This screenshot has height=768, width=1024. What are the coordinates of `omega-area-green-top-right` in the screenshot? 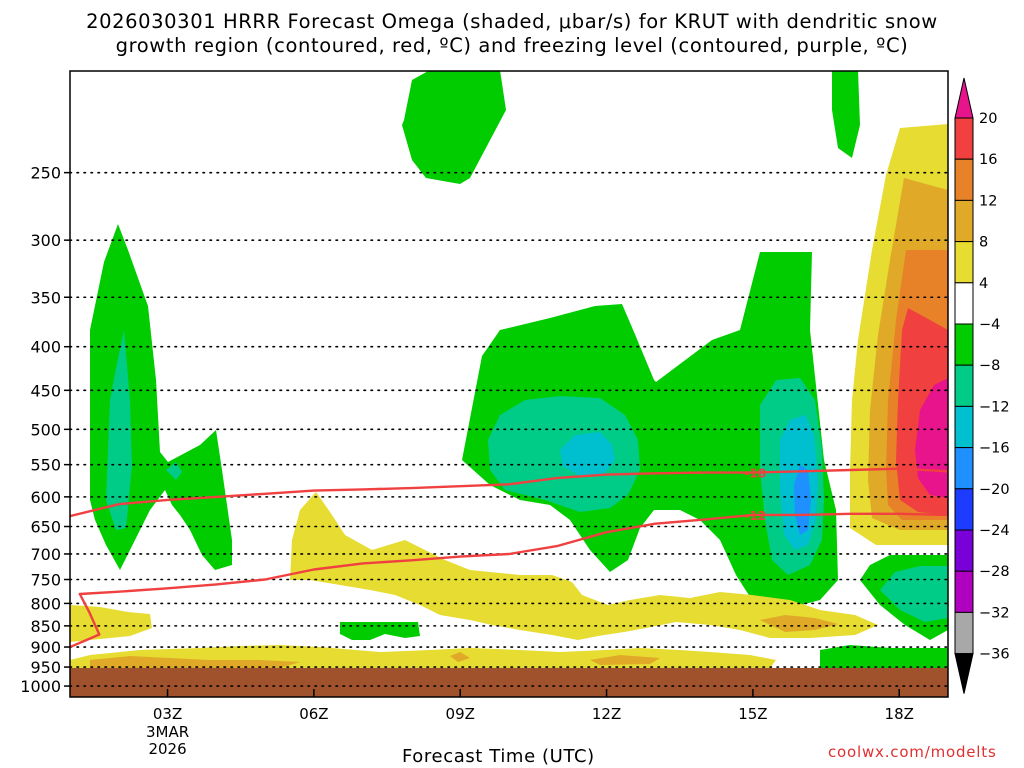 It's located at (846, 114).